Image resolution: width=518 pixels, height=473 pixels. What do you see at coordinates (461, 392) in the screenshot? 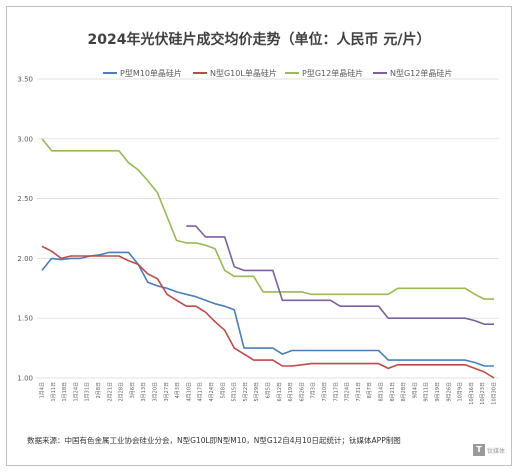
I see `x-tick-label: 10月9日` at bounding box center [461, 392].